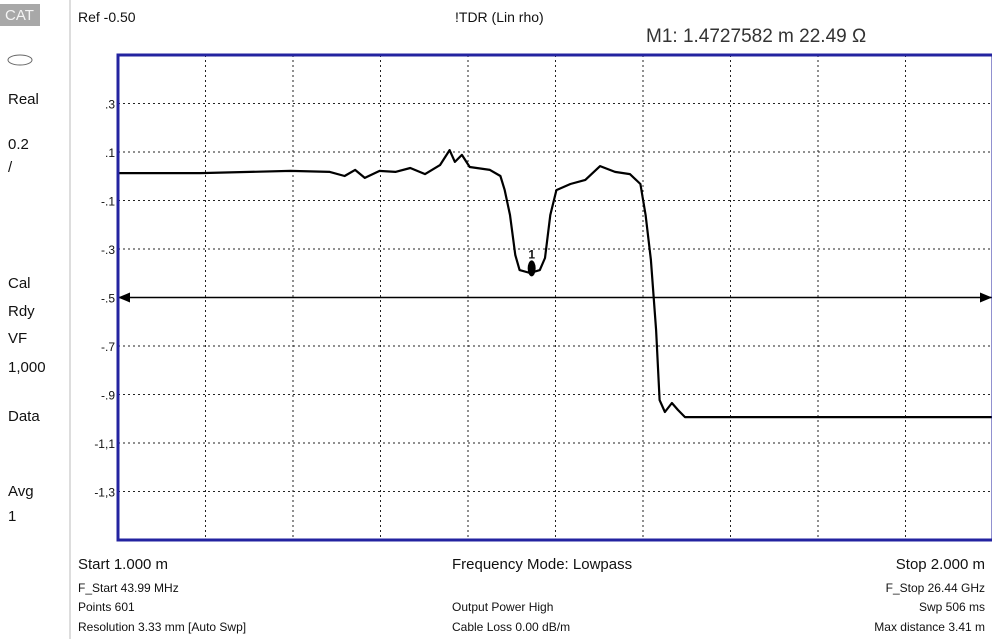 Image resolution: width=992 pixels, height=639 pixels. I want to click on marker, so click(531, 268).